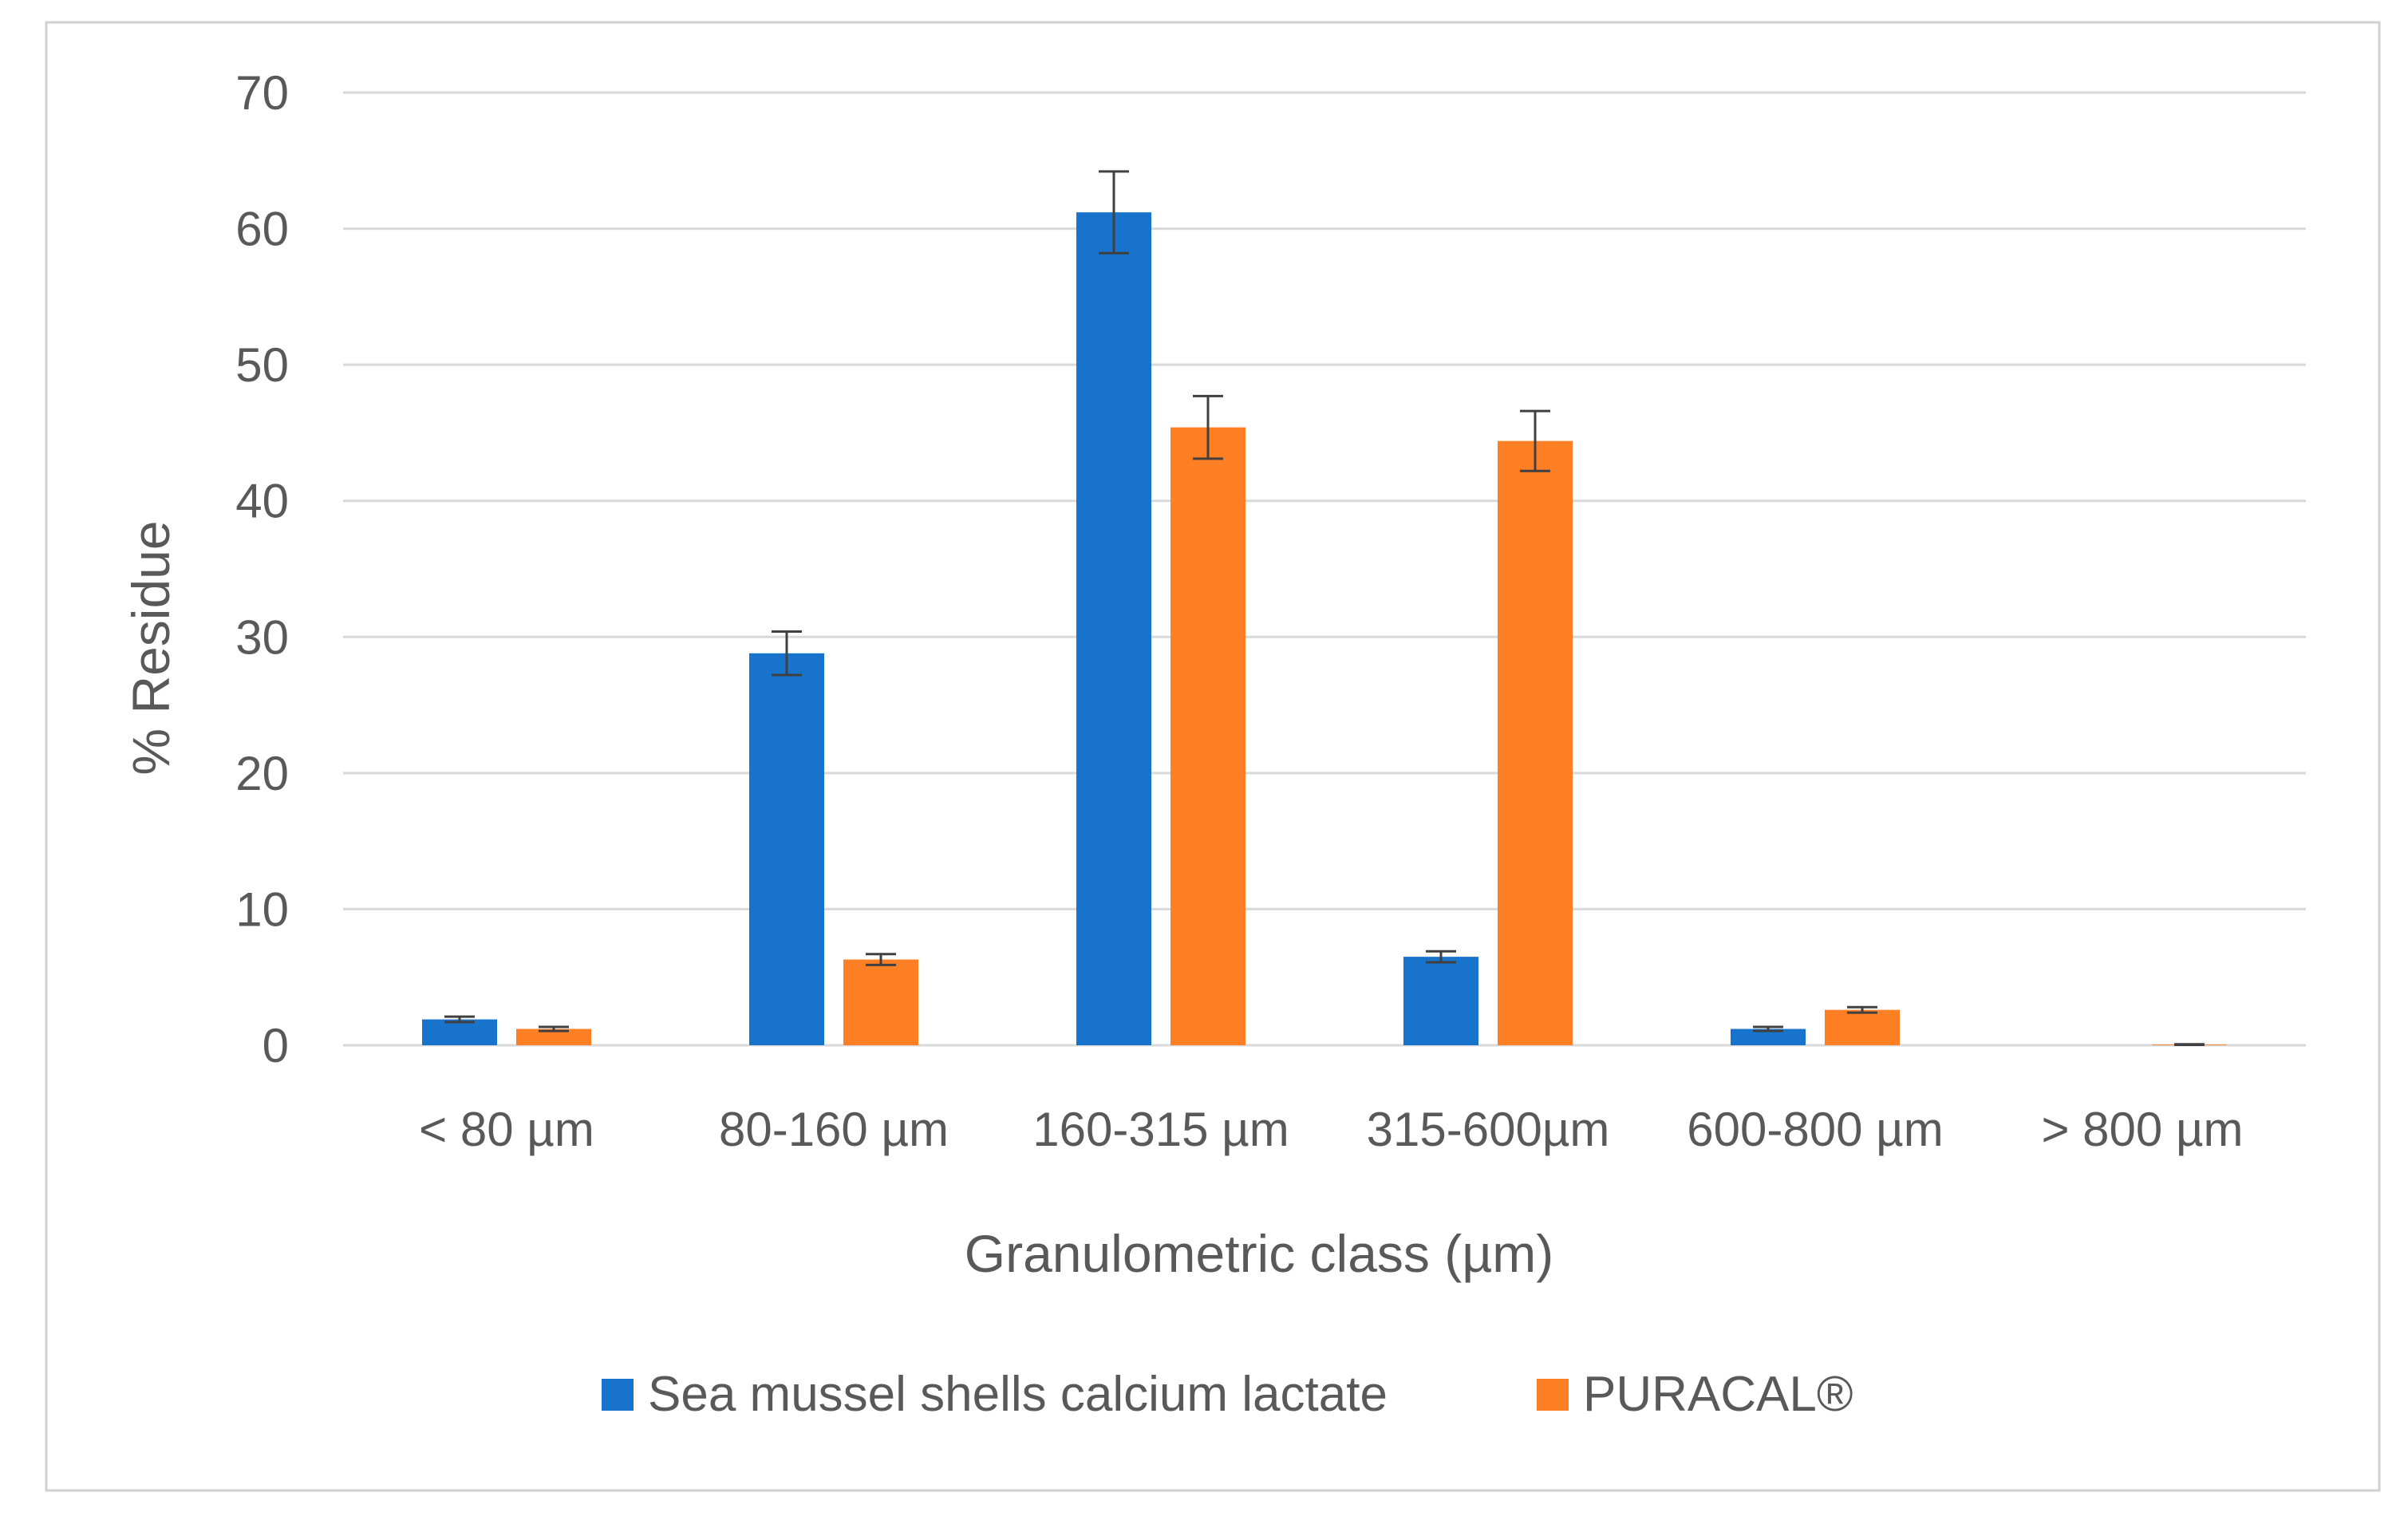  I want to click on x-tick-label: < 80 µm, so click(506, 1129).